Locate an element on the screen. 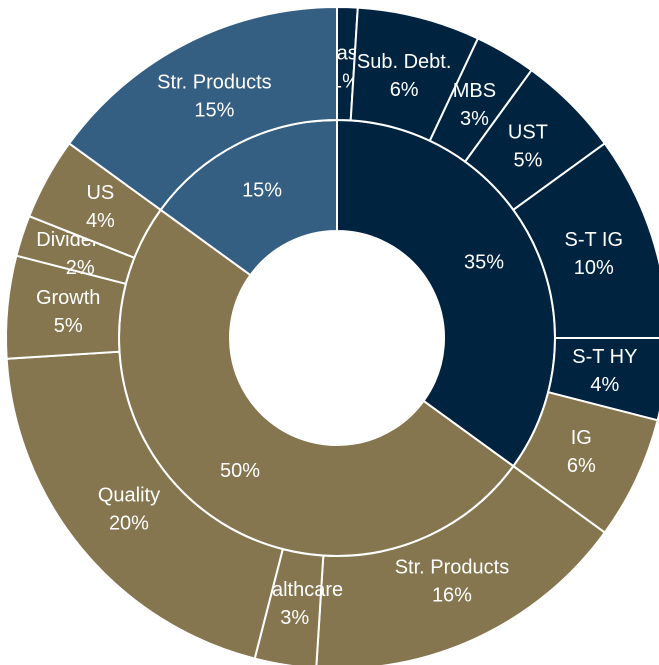  segment-value: 50% is located at coordinates (240, 471).